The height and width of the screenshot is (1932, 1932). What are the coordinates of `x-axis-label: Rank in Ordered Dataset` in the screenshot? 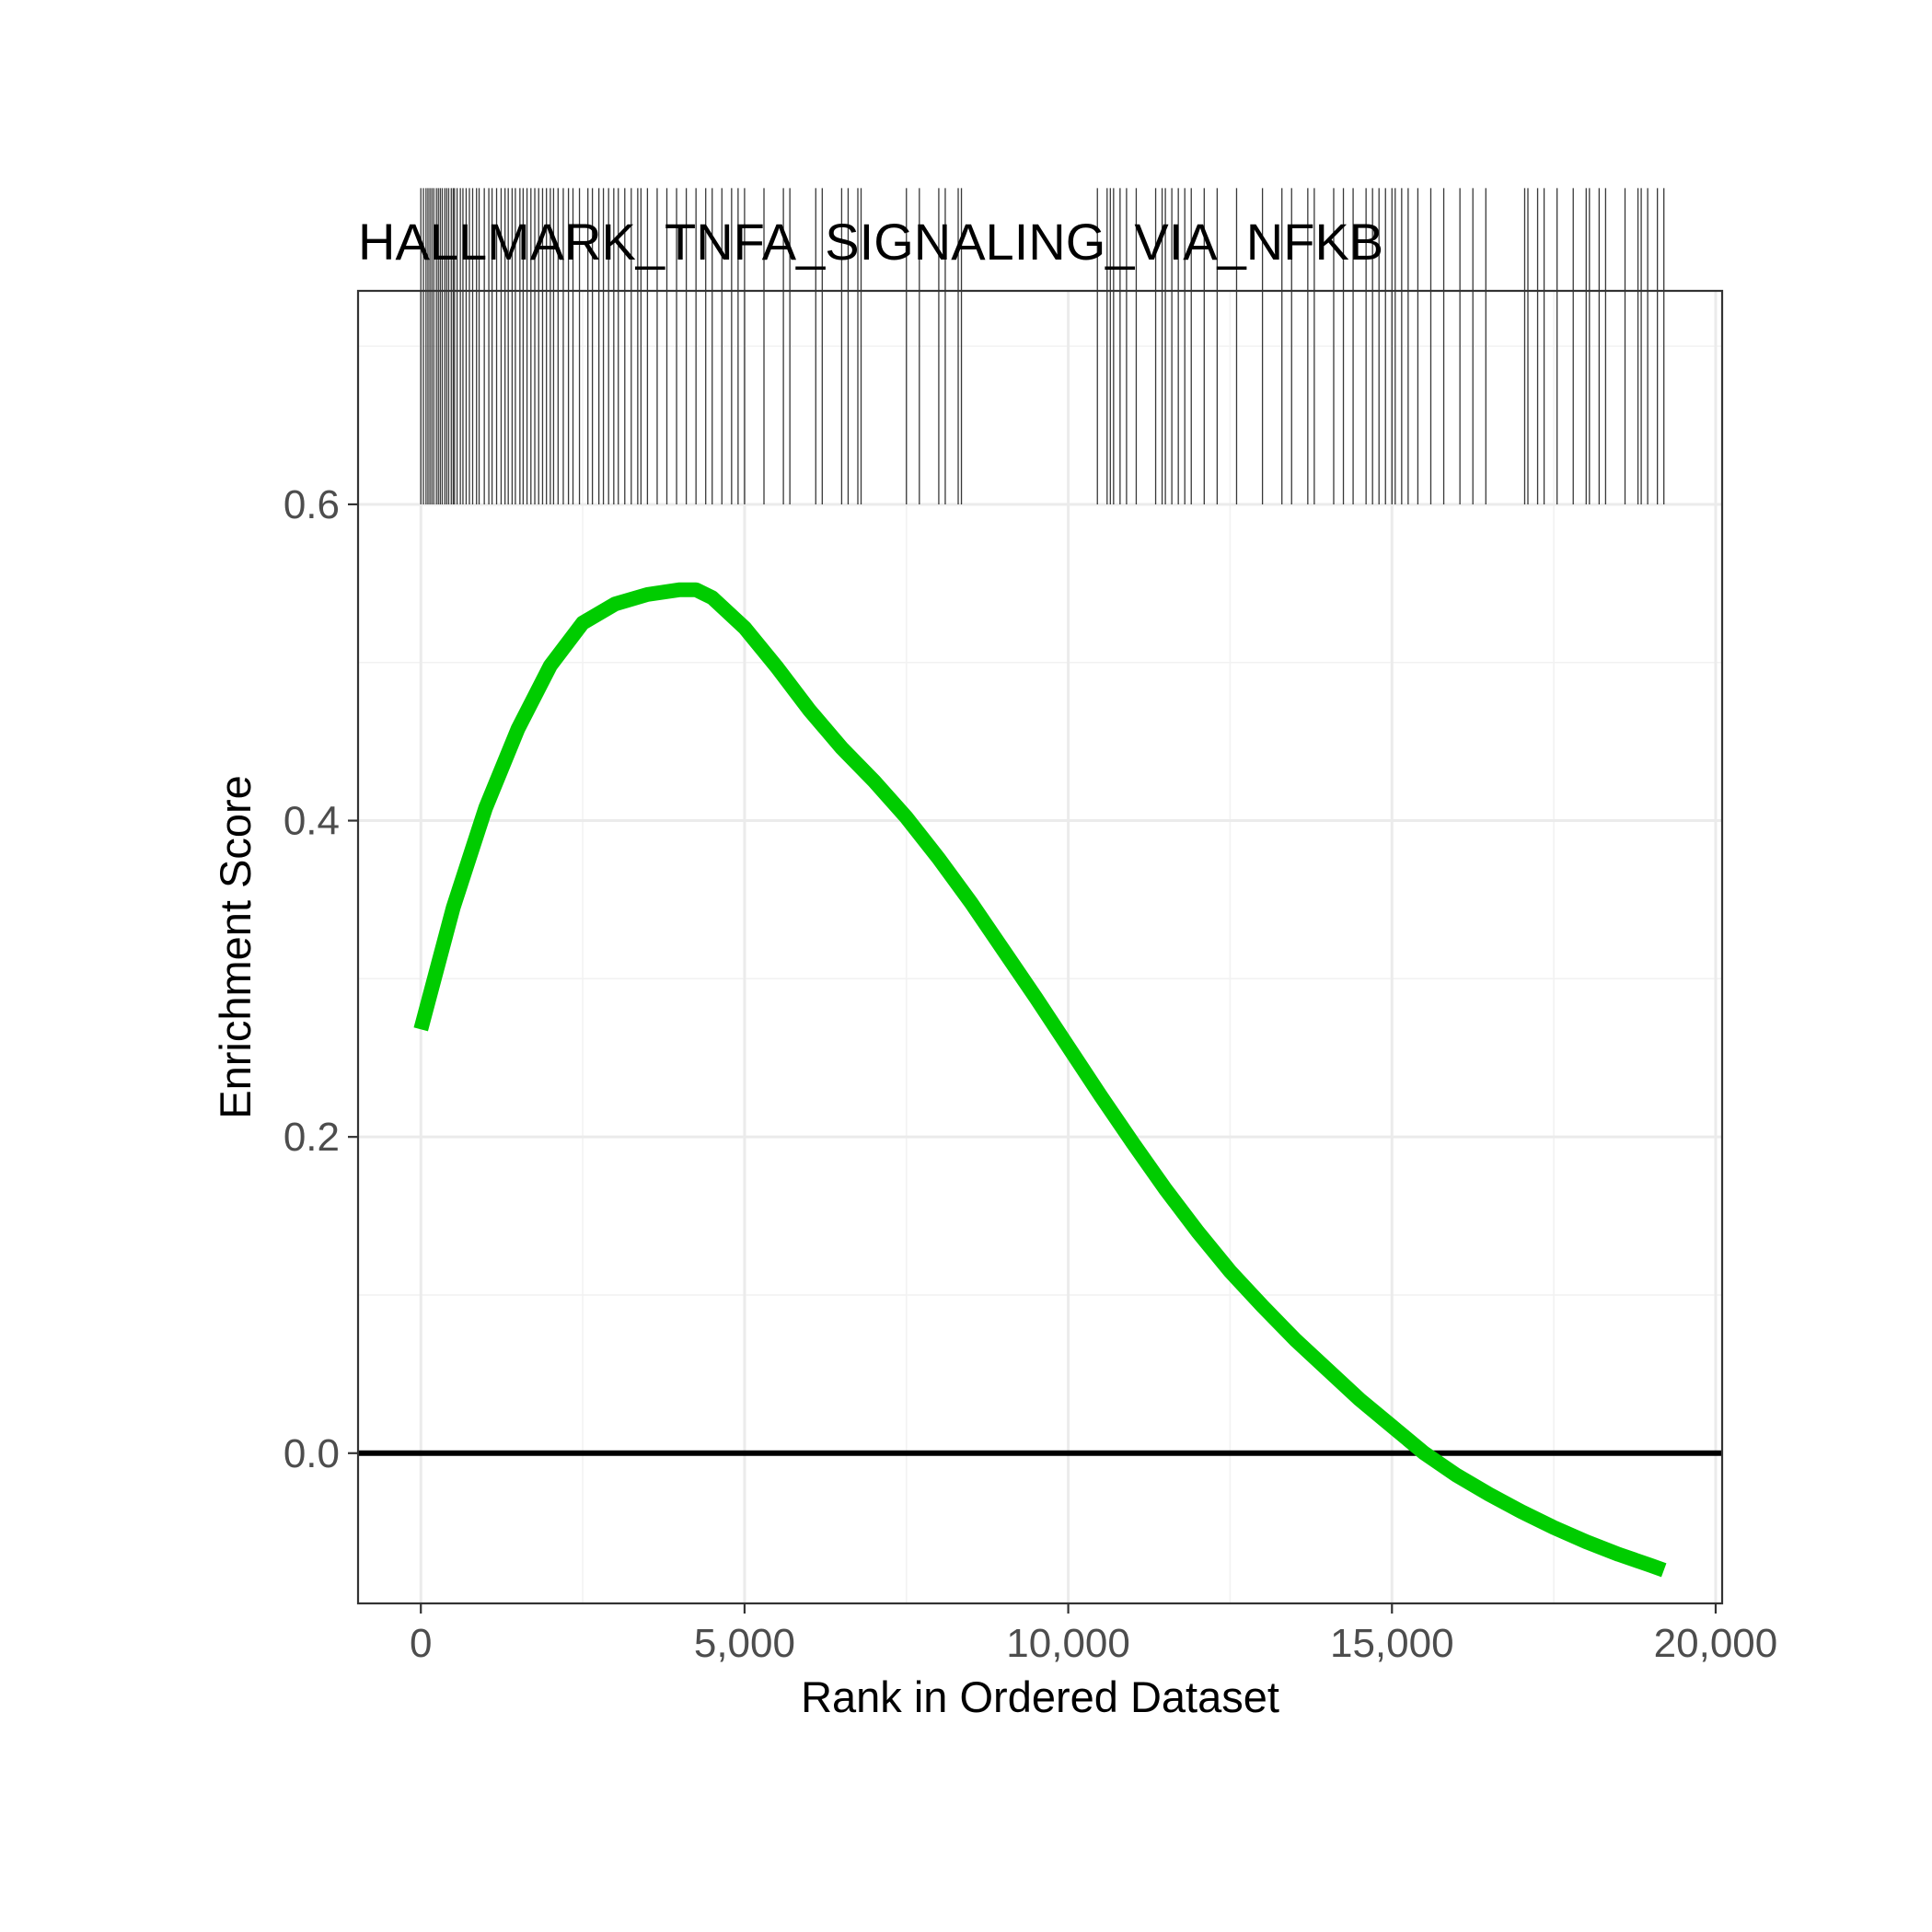 It's located at (1040, 1697).